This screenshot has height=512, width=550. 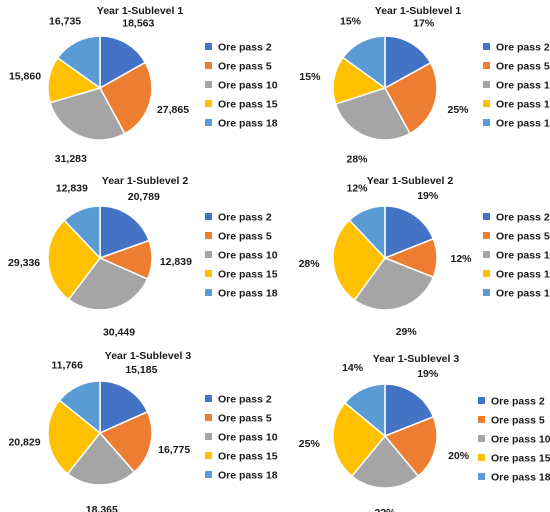 I want to click on data-label: 18,365, so click(x=102, y=508).